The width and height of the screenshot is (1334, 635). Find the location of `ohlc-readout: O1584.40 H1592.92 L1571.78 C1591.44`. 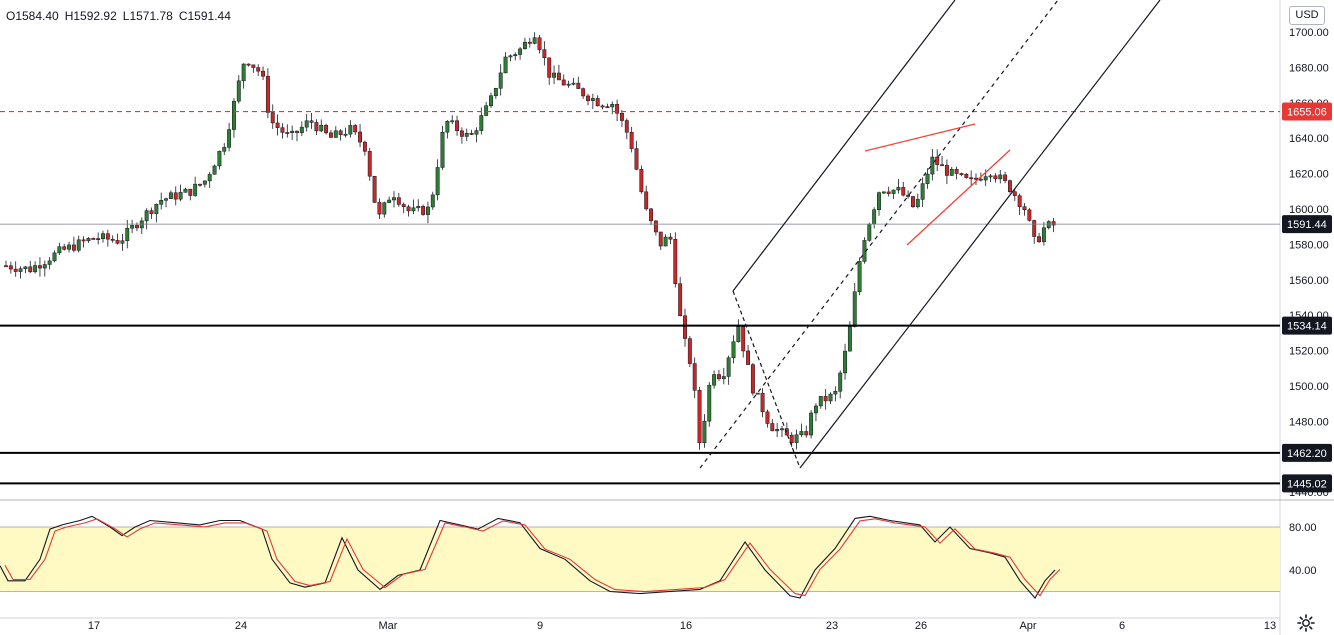

ohlc-readout: O1584.40 H1592.92 L1571.78 C1591.44 is located at coordinates (121, 16).